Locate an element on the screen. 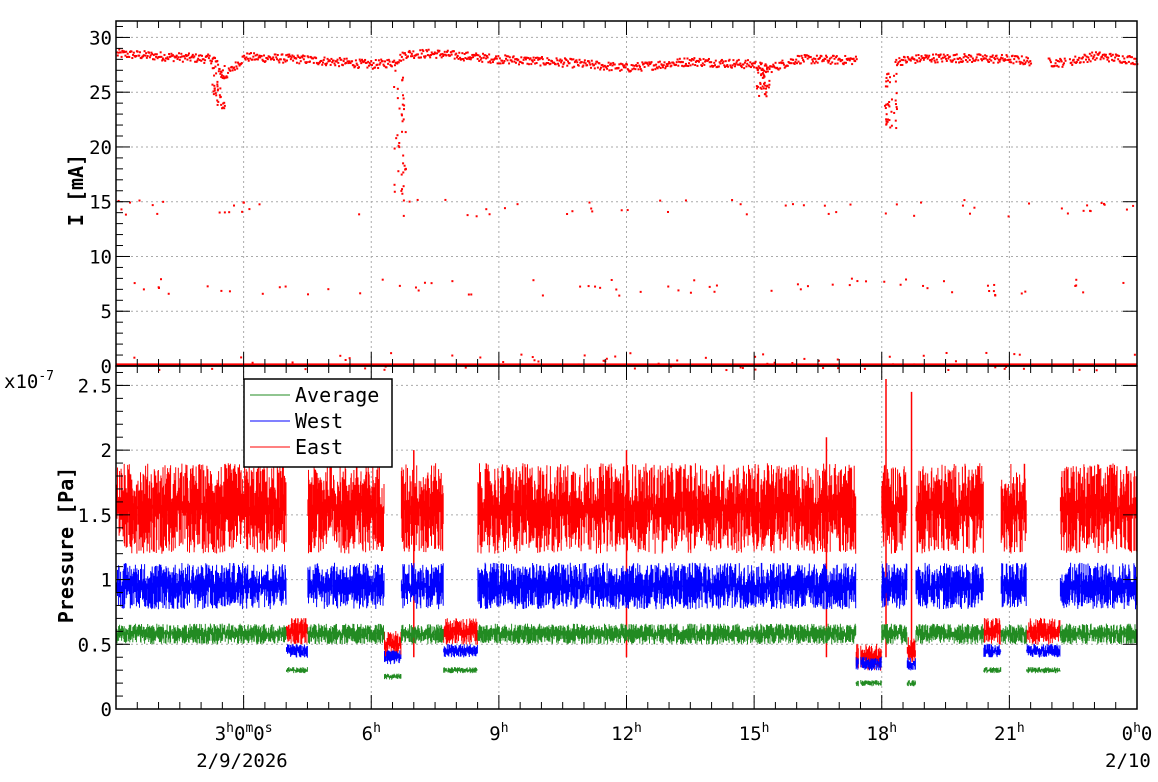 Image resolution: width=1158 pixels, height=782 pixels. x-tick-label: 12h is located at coordinates (626, 733).